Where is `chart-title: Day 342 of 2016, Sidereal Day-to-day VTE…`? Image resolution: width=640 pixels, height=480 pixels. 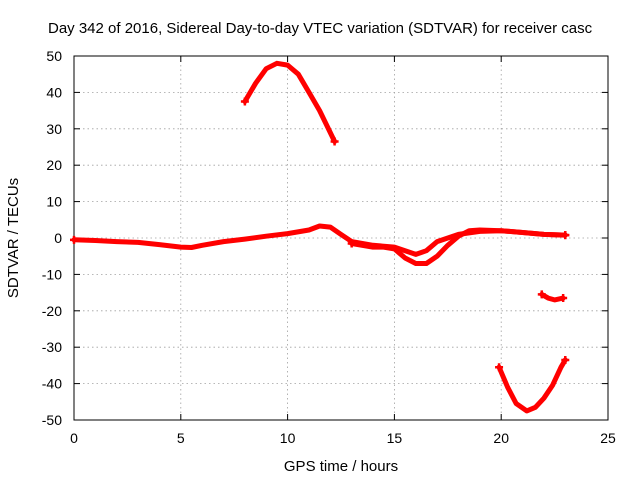
chart-title: Day 342 of 2016, Sidereal Day-to-day VTE… is located at coordinates (320, 28).